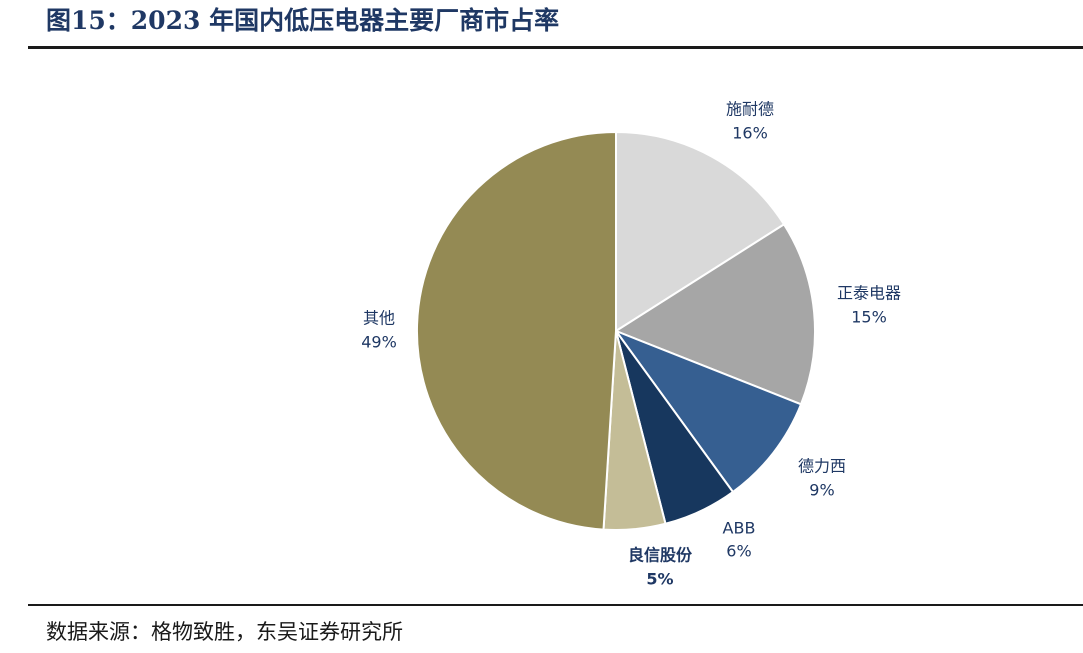 This screenshot has height=653, width=1083. Describe the element at coordinates (869, 293) in the screenshot. I see `slice-name-label: 正泰电器` at that location.